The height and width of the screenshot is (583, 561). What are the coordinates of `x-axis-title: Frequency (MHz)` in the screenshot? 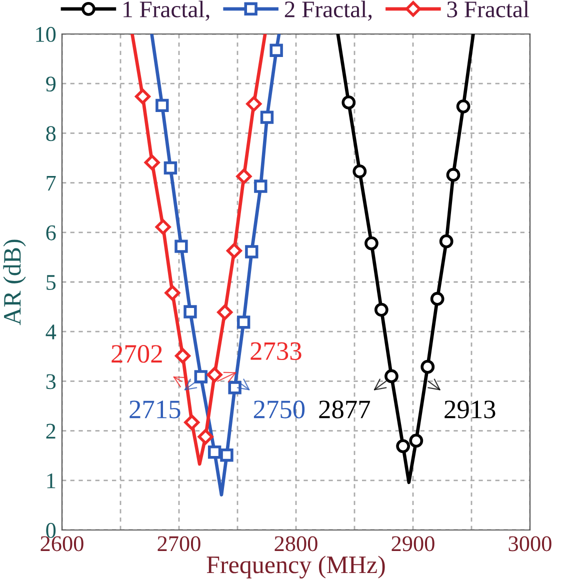 It's located at (295, 567).